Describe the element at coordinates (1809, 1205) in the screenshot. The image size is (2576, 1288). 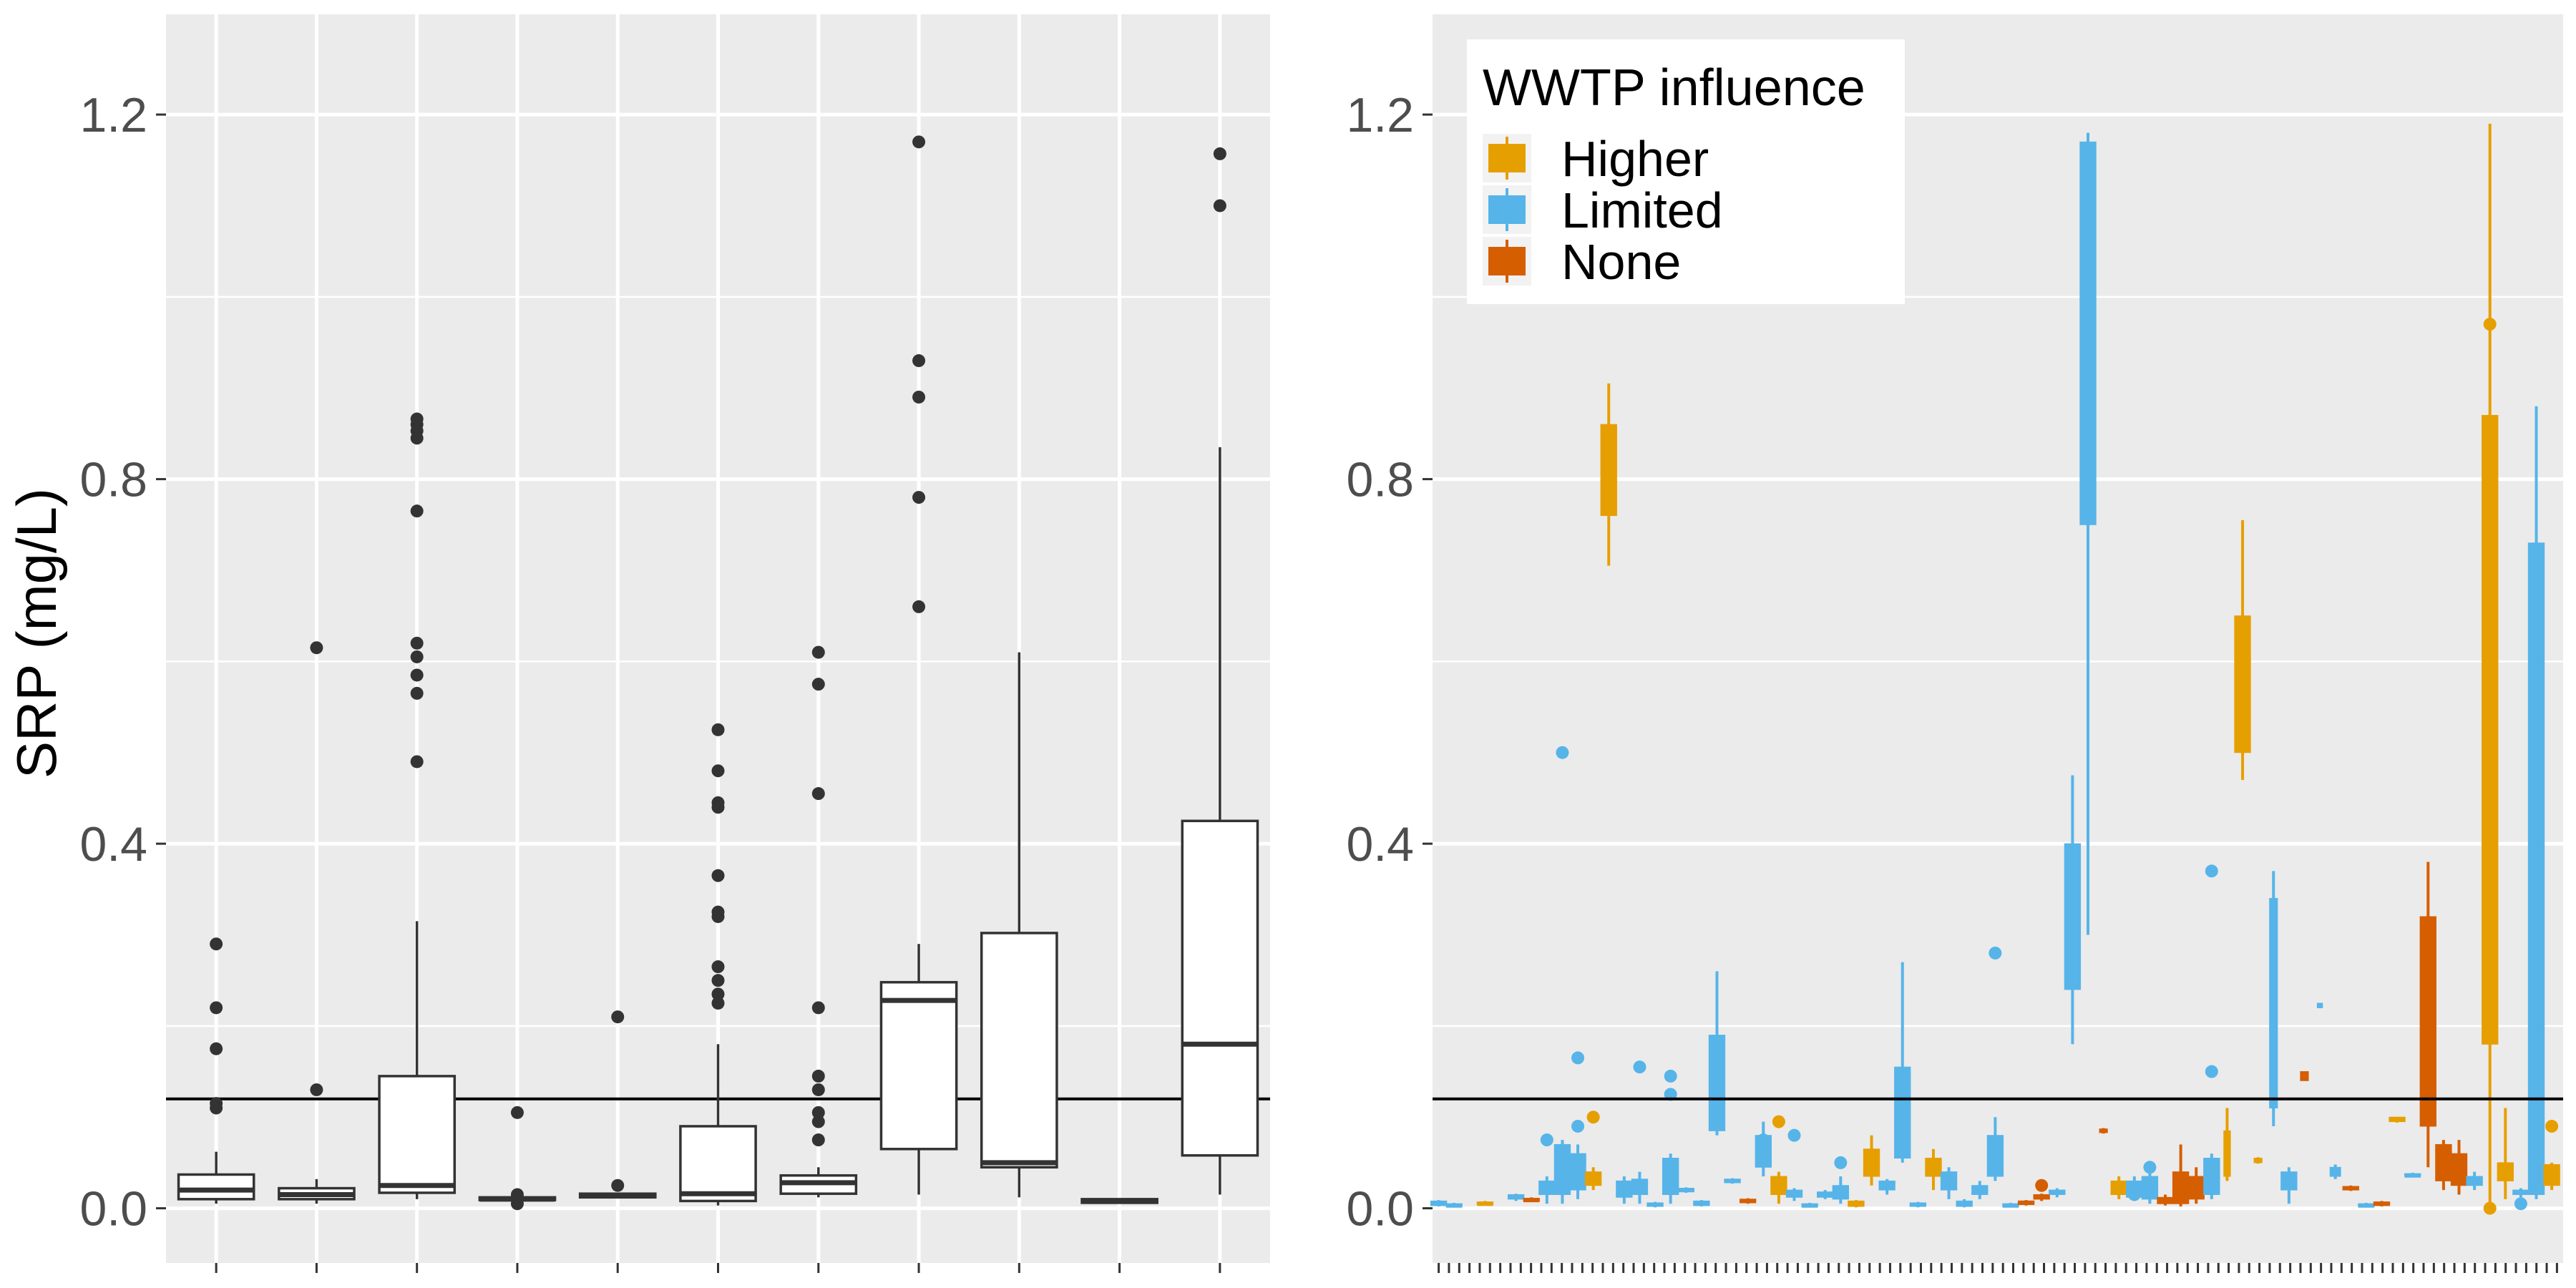
I see `box-r25` at that location.